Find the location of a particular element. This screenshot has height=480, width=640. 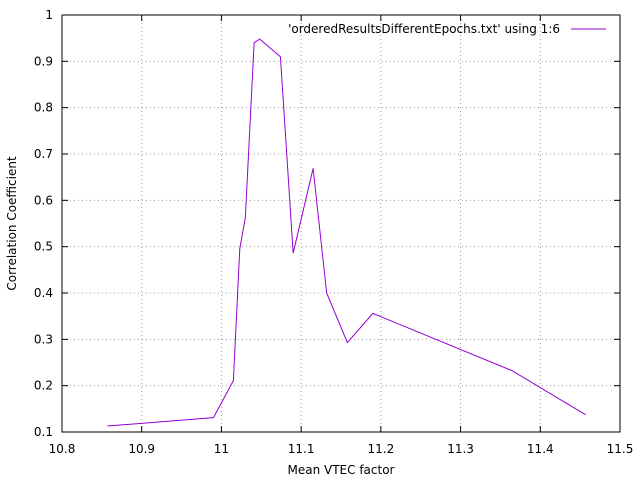

y-tick-label: 0.6 is located at coordinates (43, 200).